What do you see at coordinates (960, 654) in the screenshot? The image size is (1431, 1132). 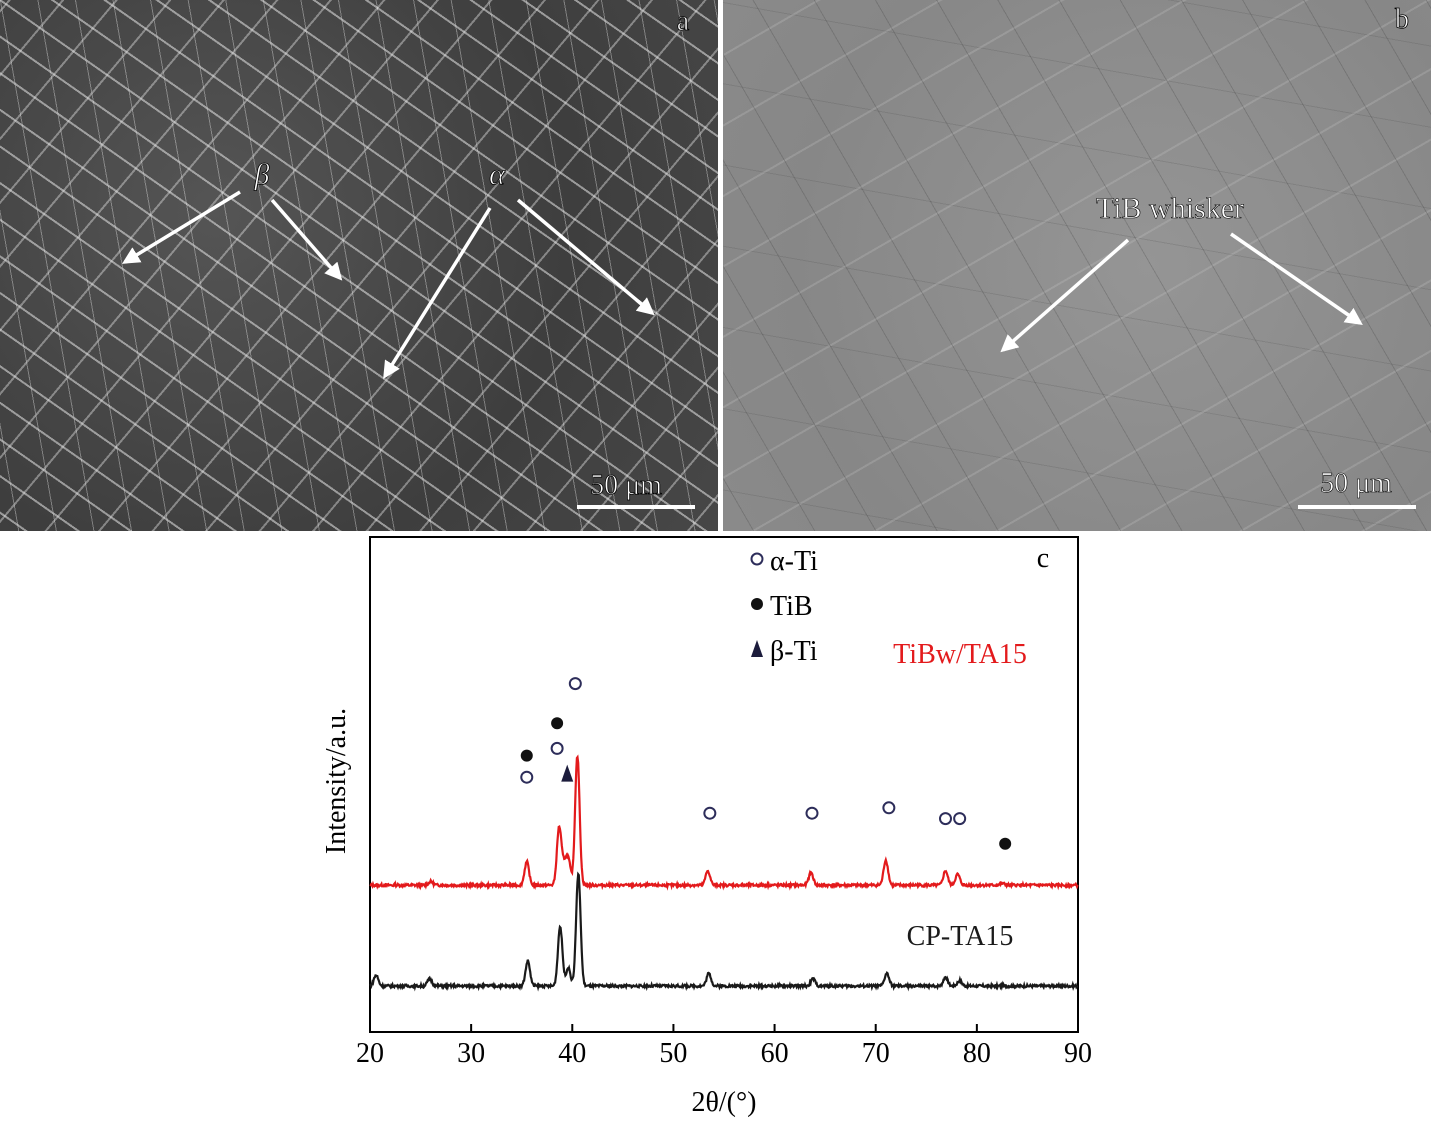 I see `series-label: TiBw/TA15` at bounding box center [960, 654].